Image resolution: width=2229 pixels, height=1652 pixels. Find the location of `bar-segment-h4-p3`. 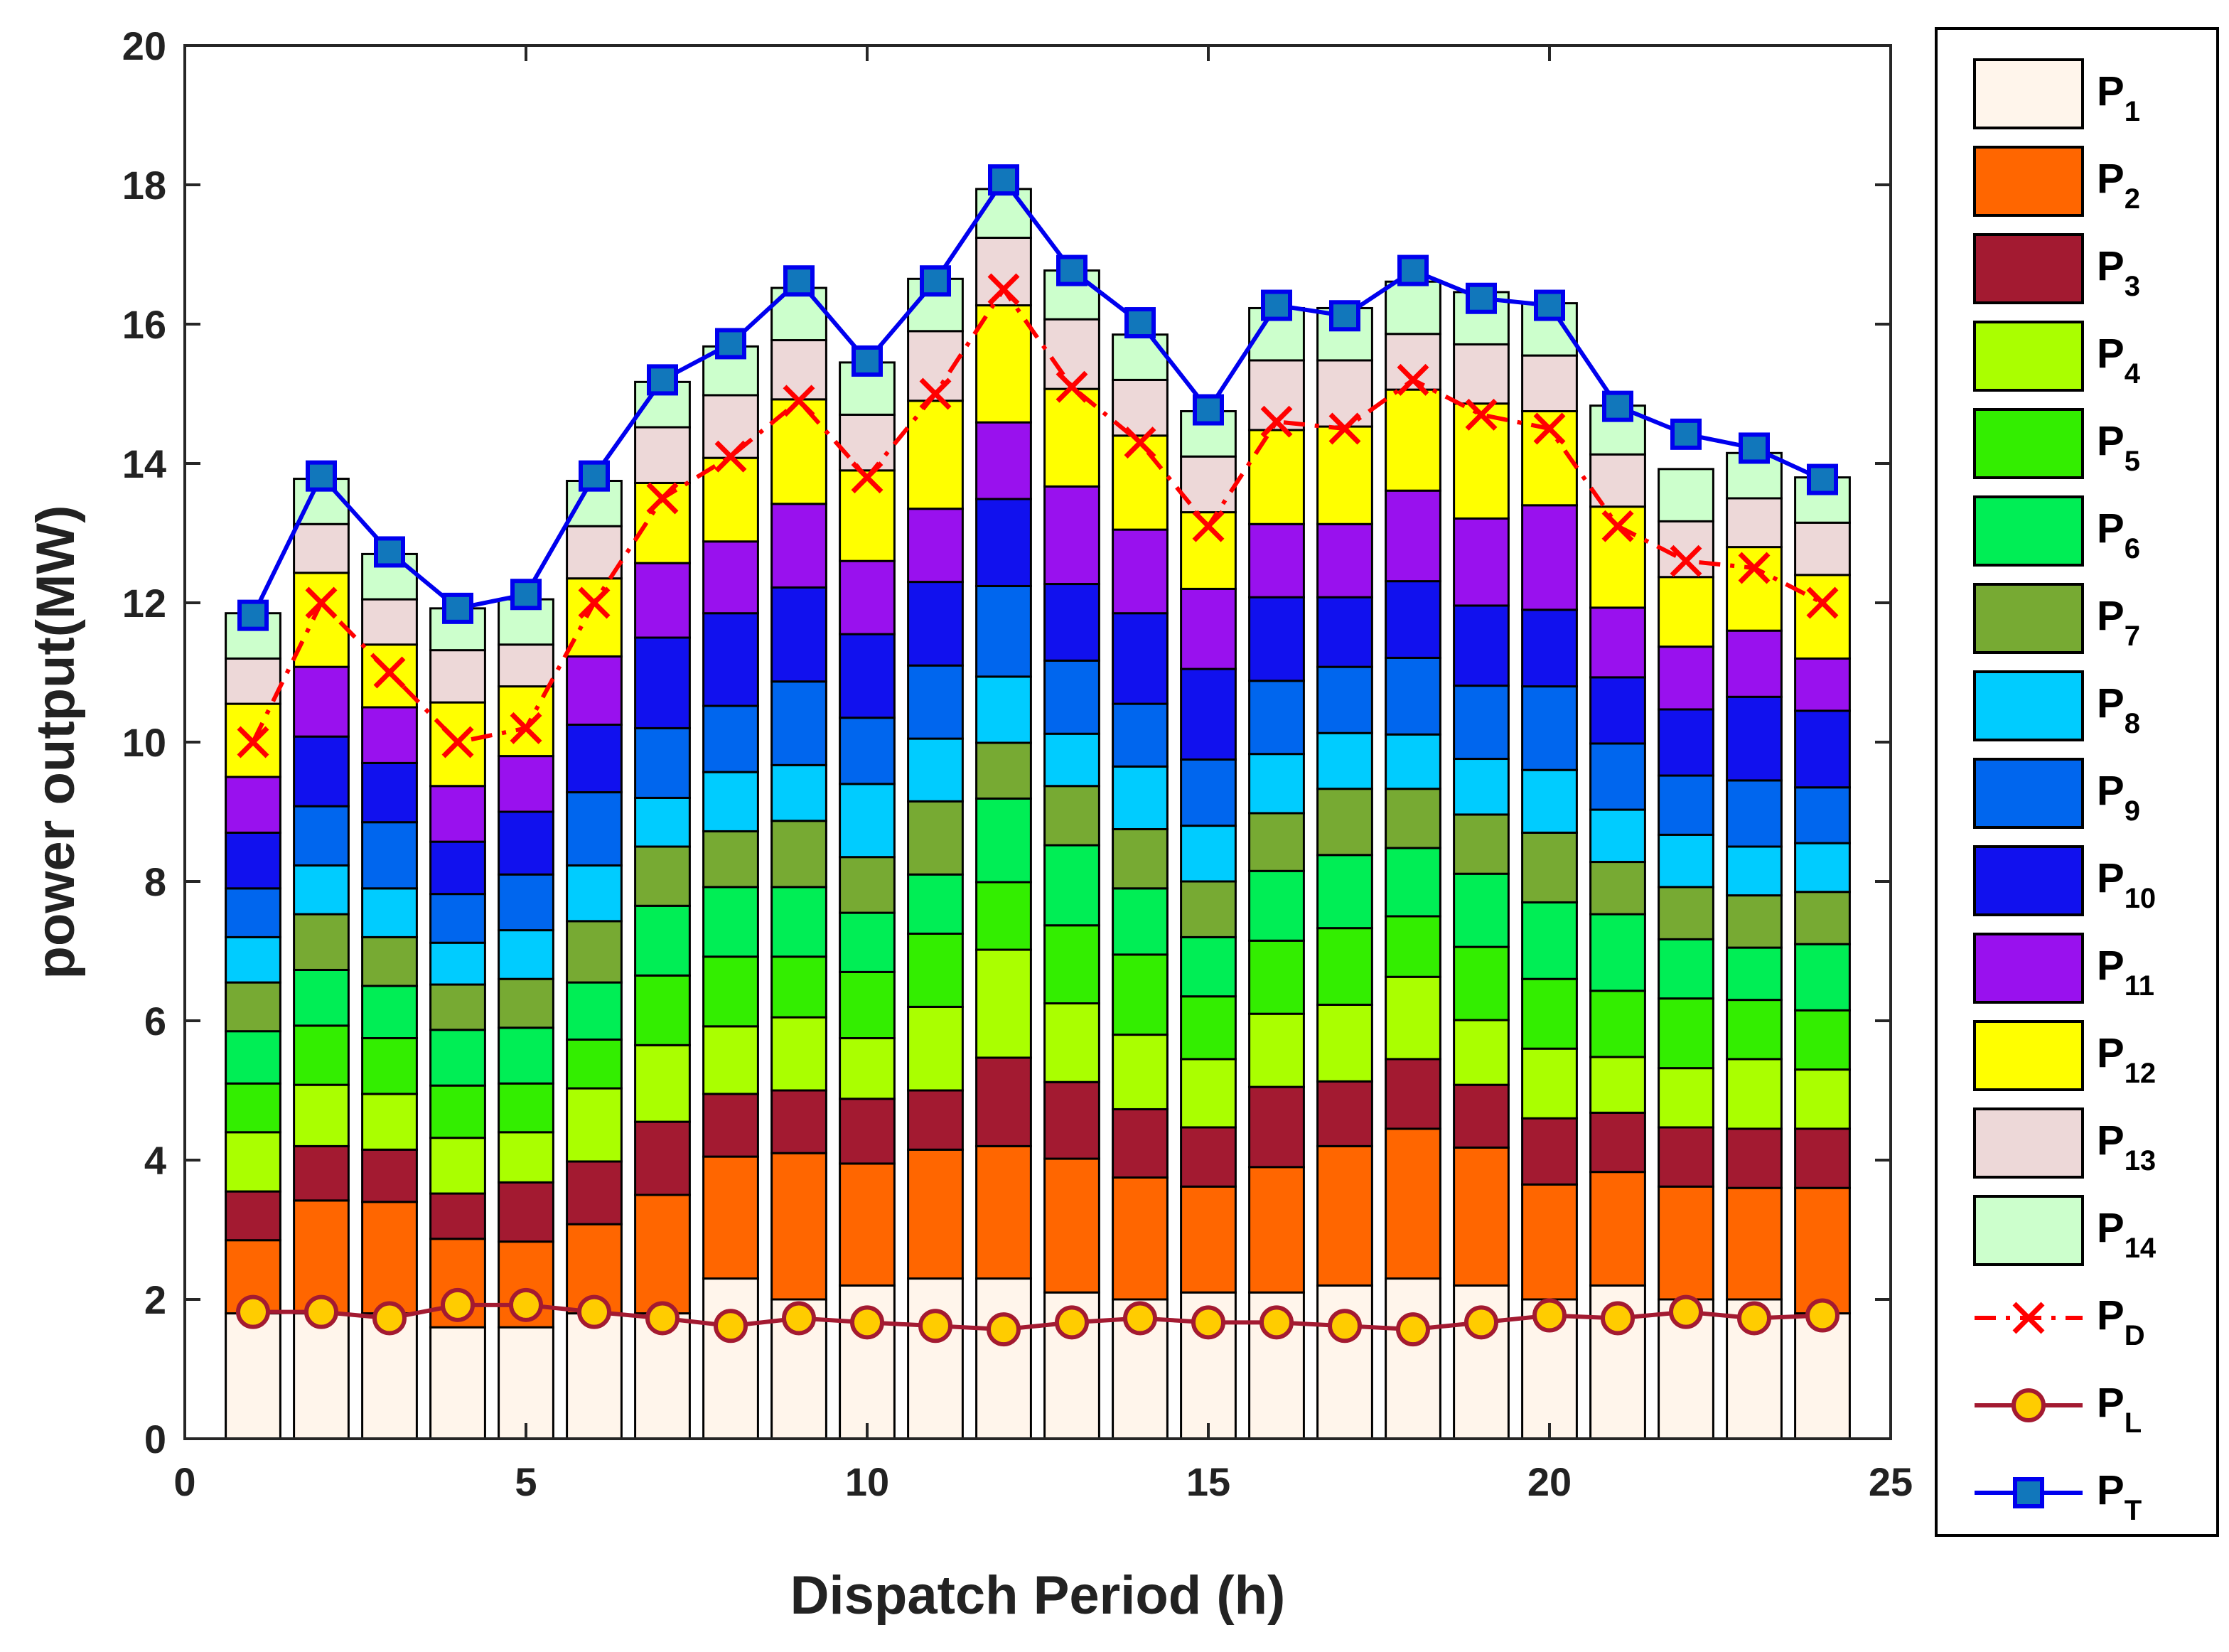

bar-segment-h4-p3 is located at coordinates (458, 1216).